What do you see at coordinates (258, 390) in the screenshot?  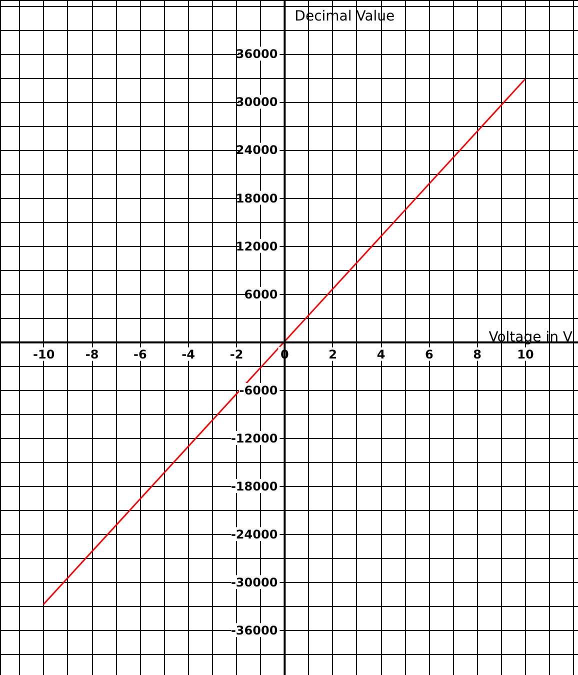 I see `y-tick-label: -6000` at bounding box center [258, 390].